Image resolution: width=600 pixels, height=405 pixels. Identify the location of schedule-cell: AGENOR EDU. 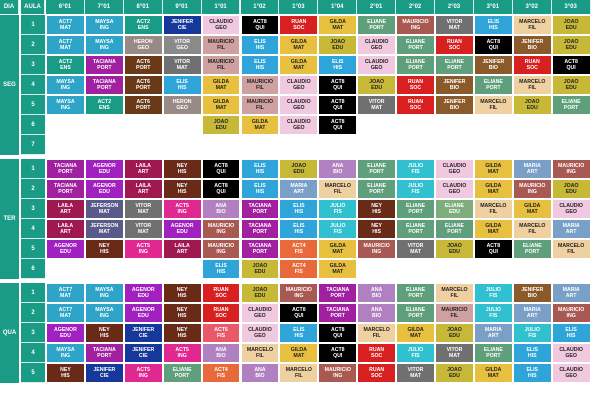
(104, 169).